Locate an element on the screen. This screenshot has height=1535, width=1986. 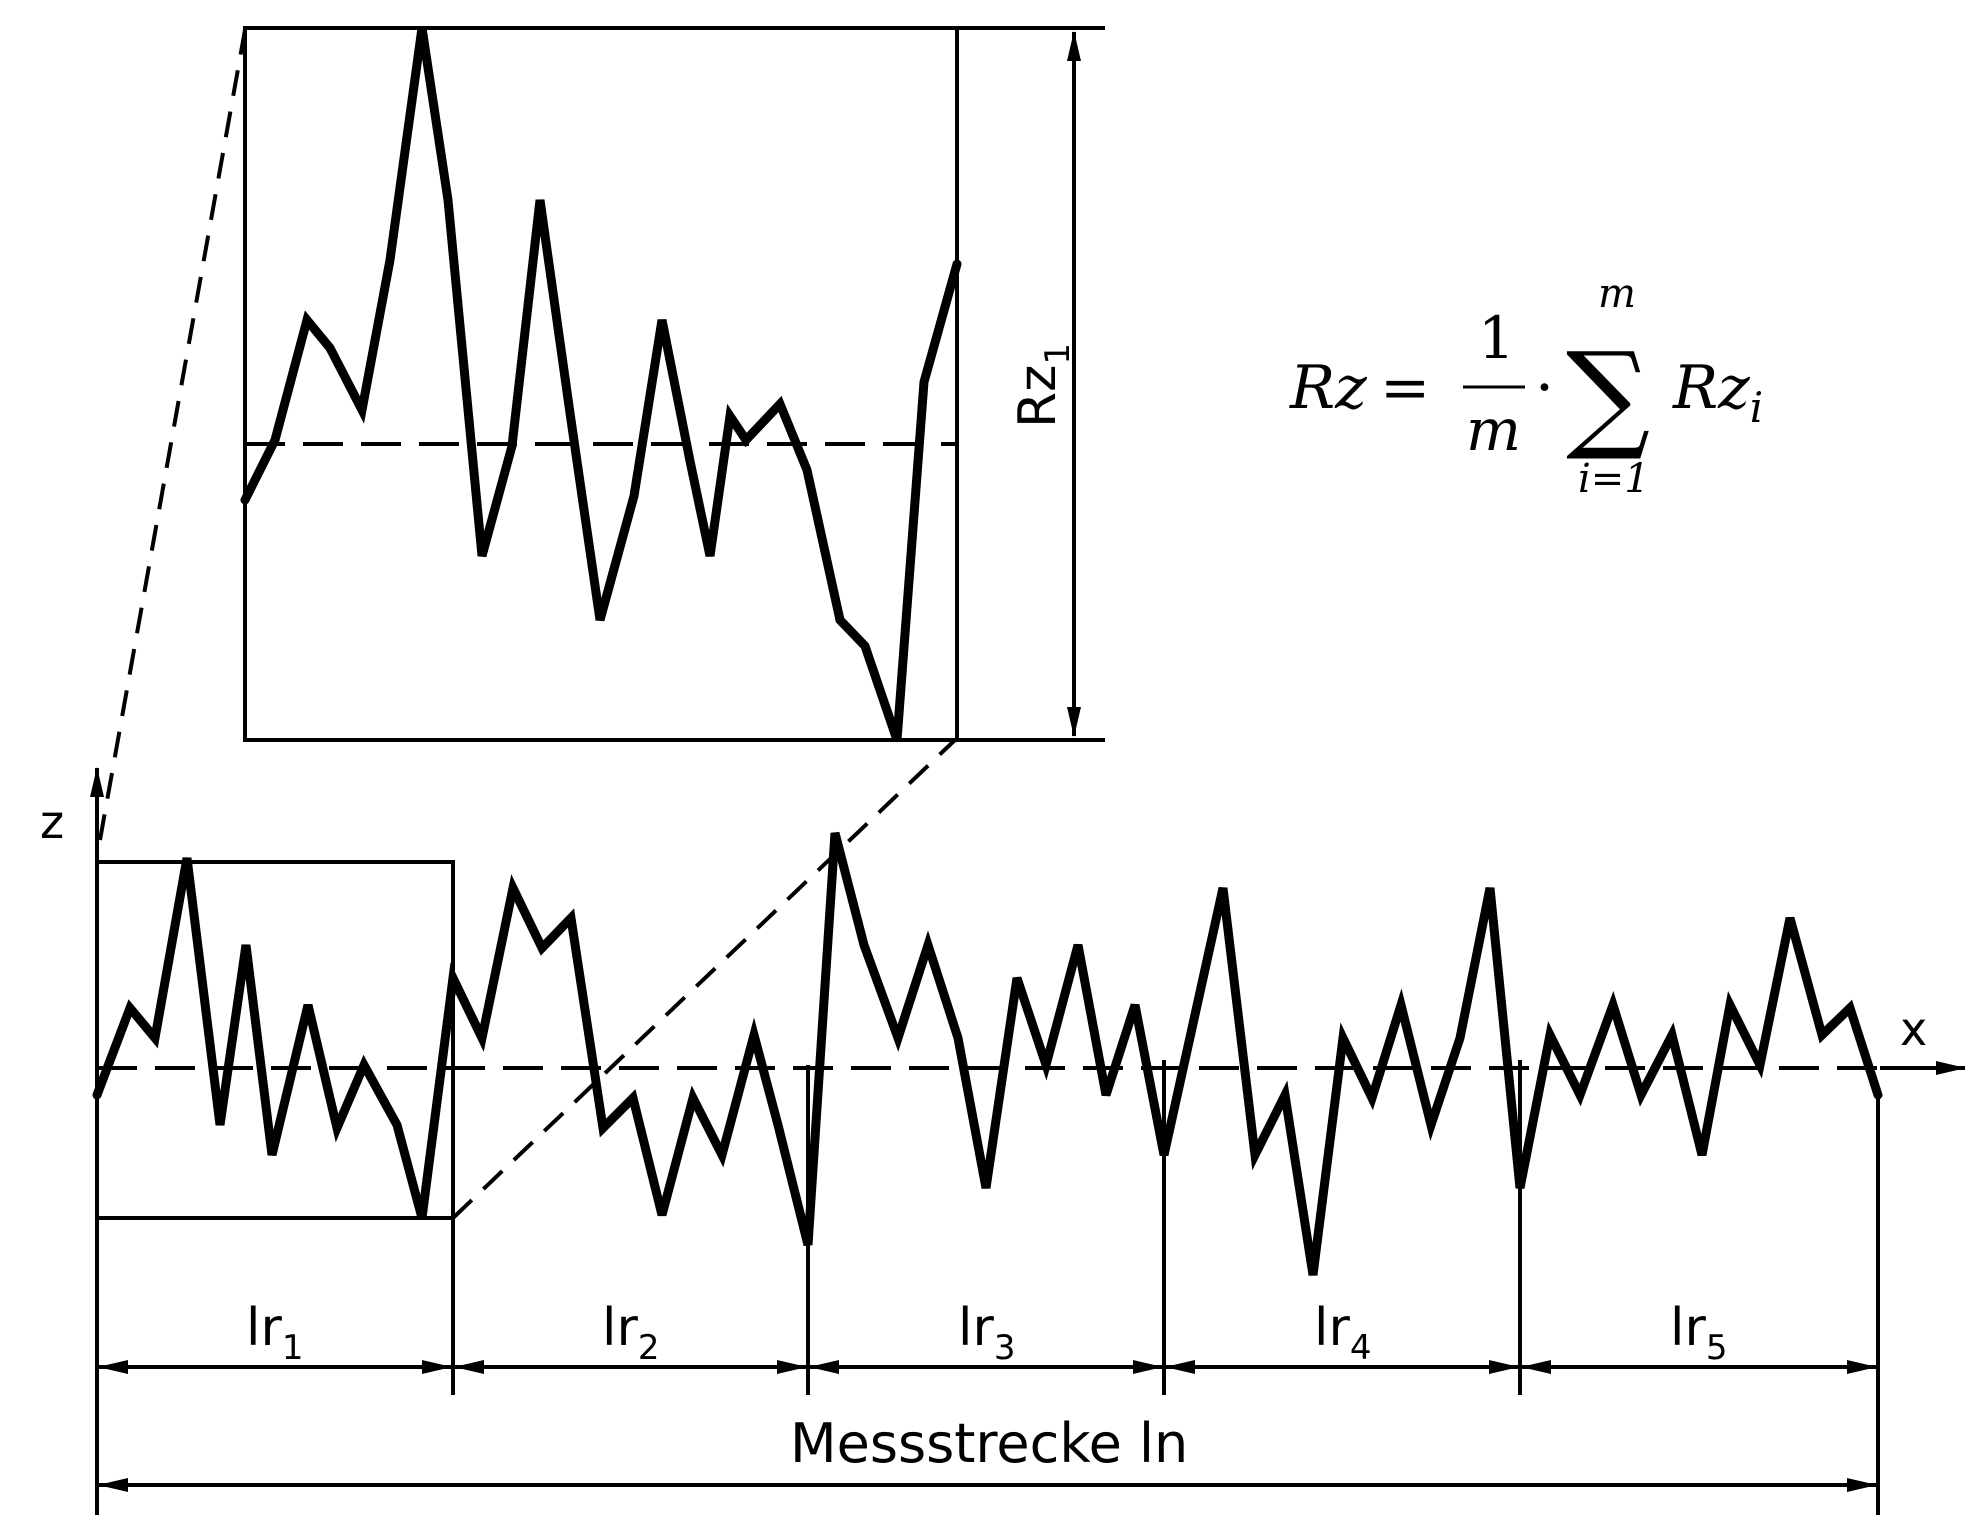
sum-lower-limit: i=1 is located at coordinates (1614, 479).